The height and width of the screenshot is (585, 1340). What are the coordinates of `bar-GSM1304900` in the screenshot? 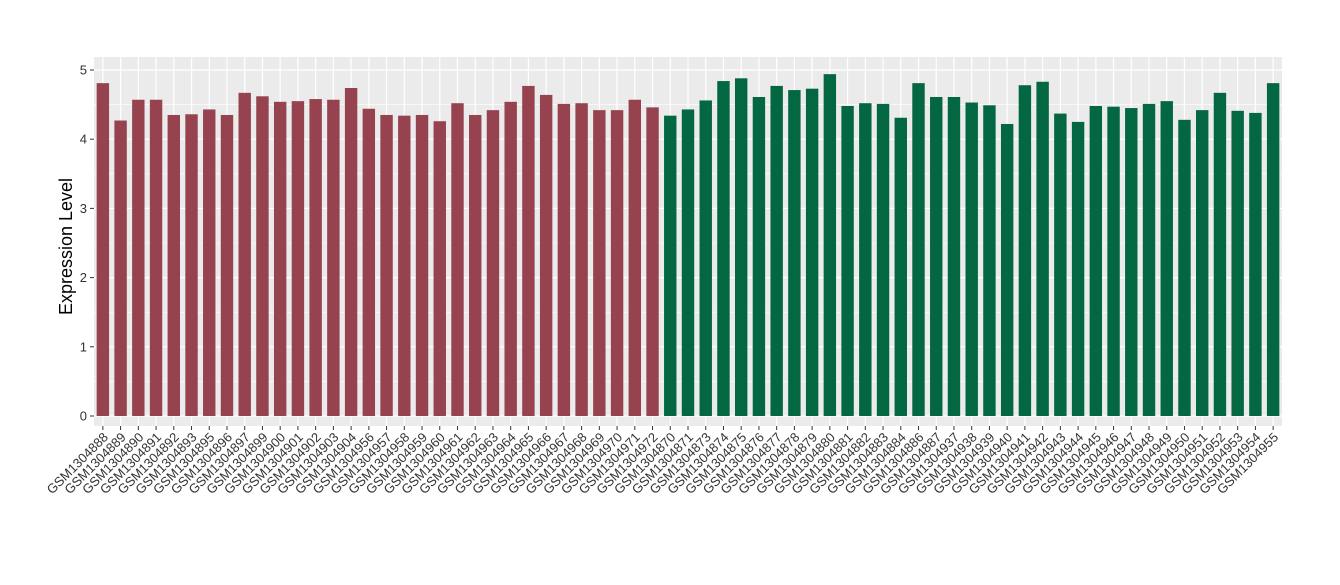 It's located at (280, 258).